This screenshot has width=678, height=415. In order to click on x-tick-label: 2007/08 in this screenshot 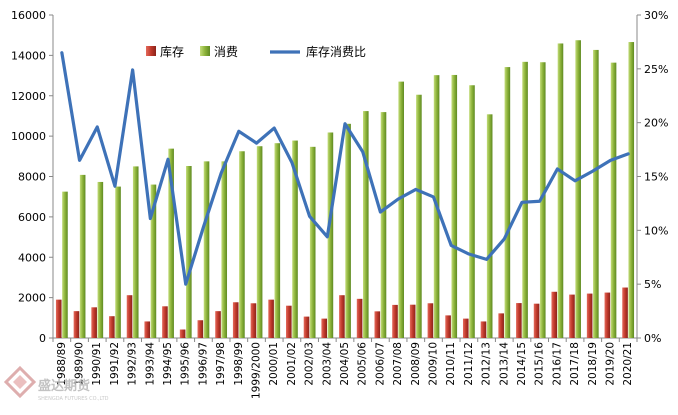, I will do `click(398, 364)`.